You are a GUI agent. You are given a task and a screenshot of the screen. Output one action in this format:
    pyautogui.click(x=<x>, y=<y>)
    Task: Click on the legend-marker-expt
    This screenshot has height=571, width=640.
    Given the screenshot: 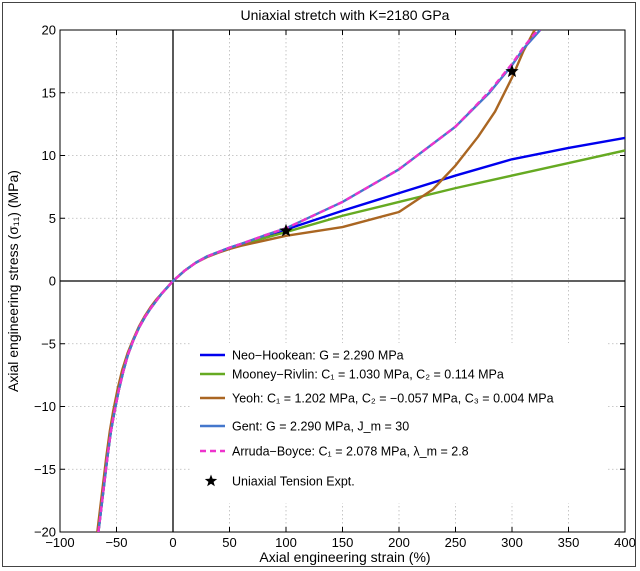 What is the action you would take?
    pyautogui.click(x=211, y=480)
    